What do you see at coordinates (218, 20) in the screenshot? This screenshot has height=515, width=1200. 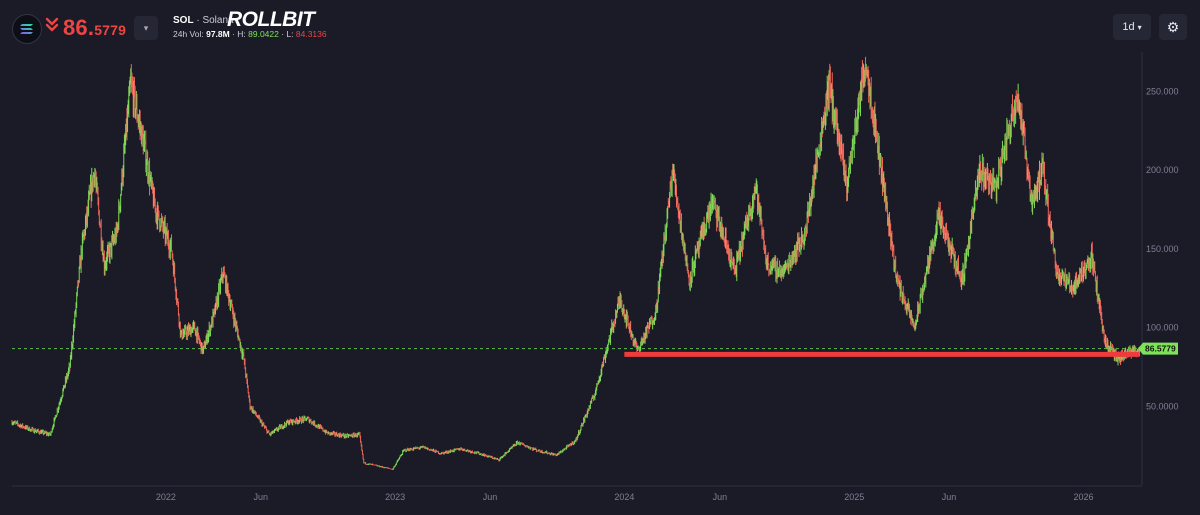 I see `pair-name: Solana` at bounding box center [218, 20].